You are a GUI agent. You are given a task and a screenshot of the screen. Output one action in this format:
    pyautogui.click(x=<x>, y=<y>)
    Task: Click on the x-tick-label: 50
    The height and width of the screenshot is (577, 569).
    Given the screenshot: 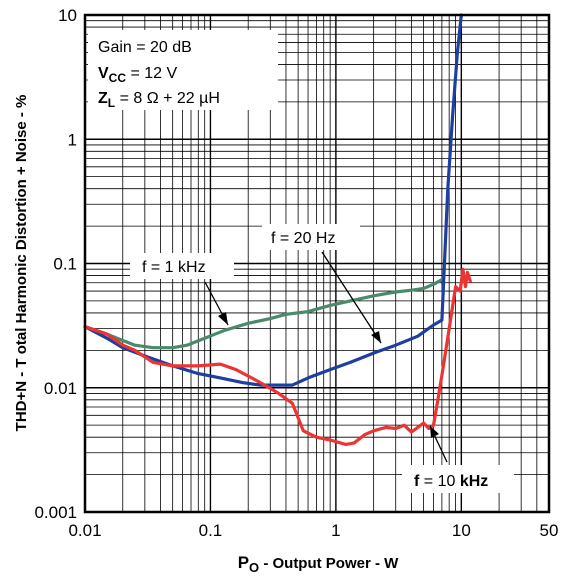 What is the action you would take?
    pyautogui.click(x=549, y=530)
    